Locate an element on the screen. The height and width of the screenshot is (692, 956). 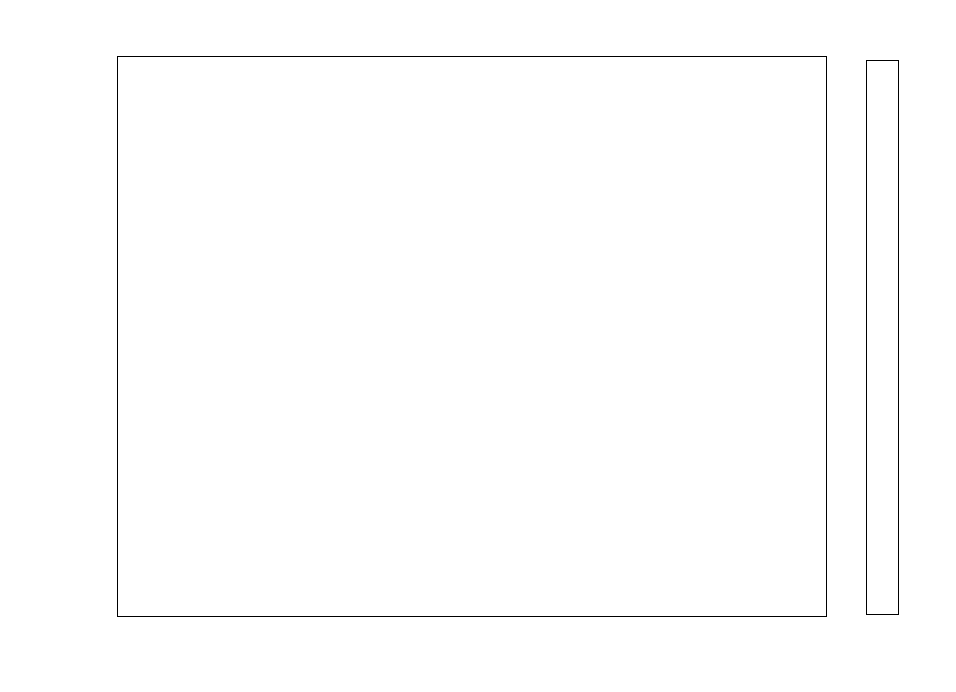
colorbar-canvas is located at coordinates (881, 336).